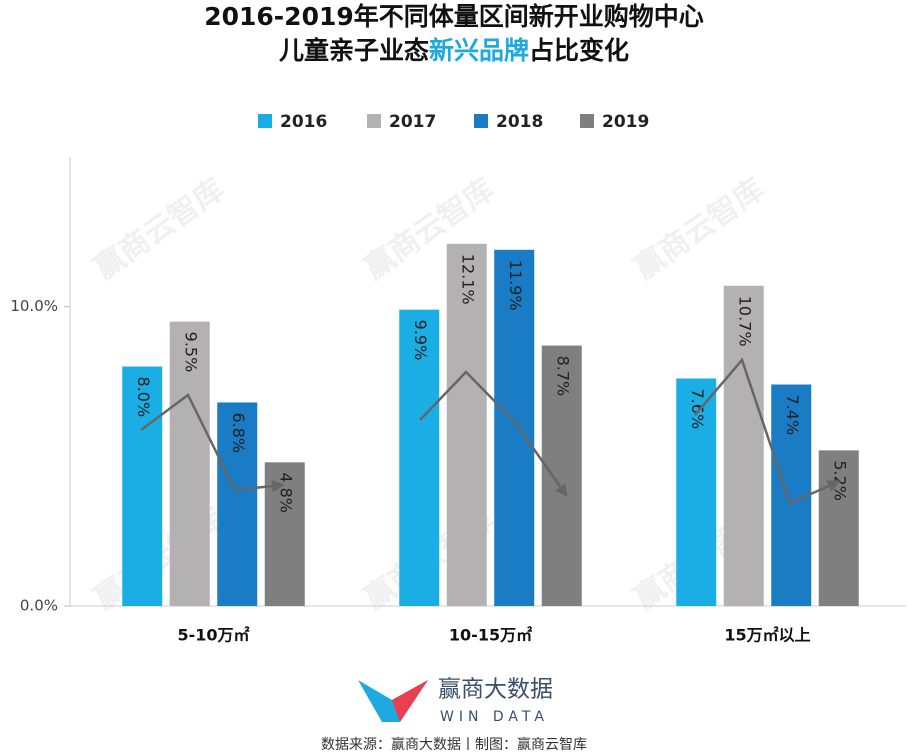 This screenshot has width=908, height=756. What do you see at coordinates (285, 492) in the screenshot?
I see `value-label: 4.8%` at bounding box center [285, 492].